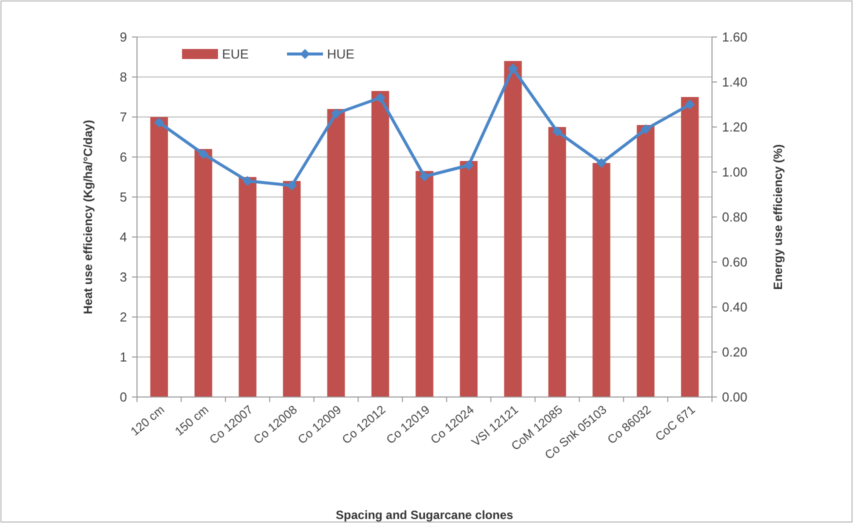 The width and height of the screenshot is (853, 523). I want to click on y-tick-label: 3, so click(123, 277).